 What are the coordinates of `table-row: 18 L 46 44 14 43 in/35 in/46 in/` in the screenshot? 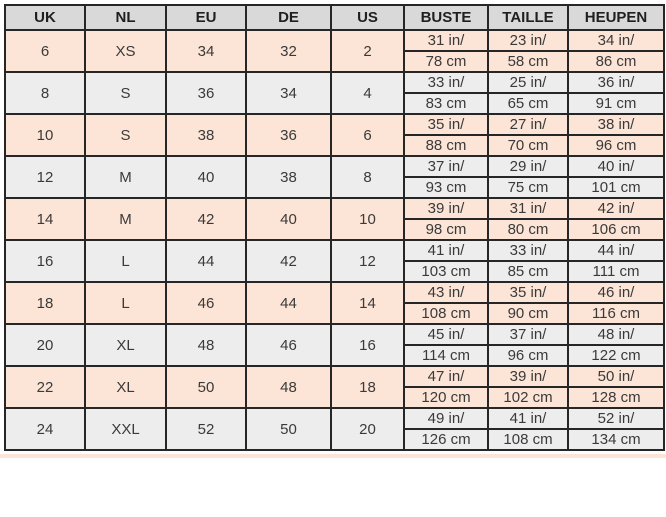 It's located at (334, 303).